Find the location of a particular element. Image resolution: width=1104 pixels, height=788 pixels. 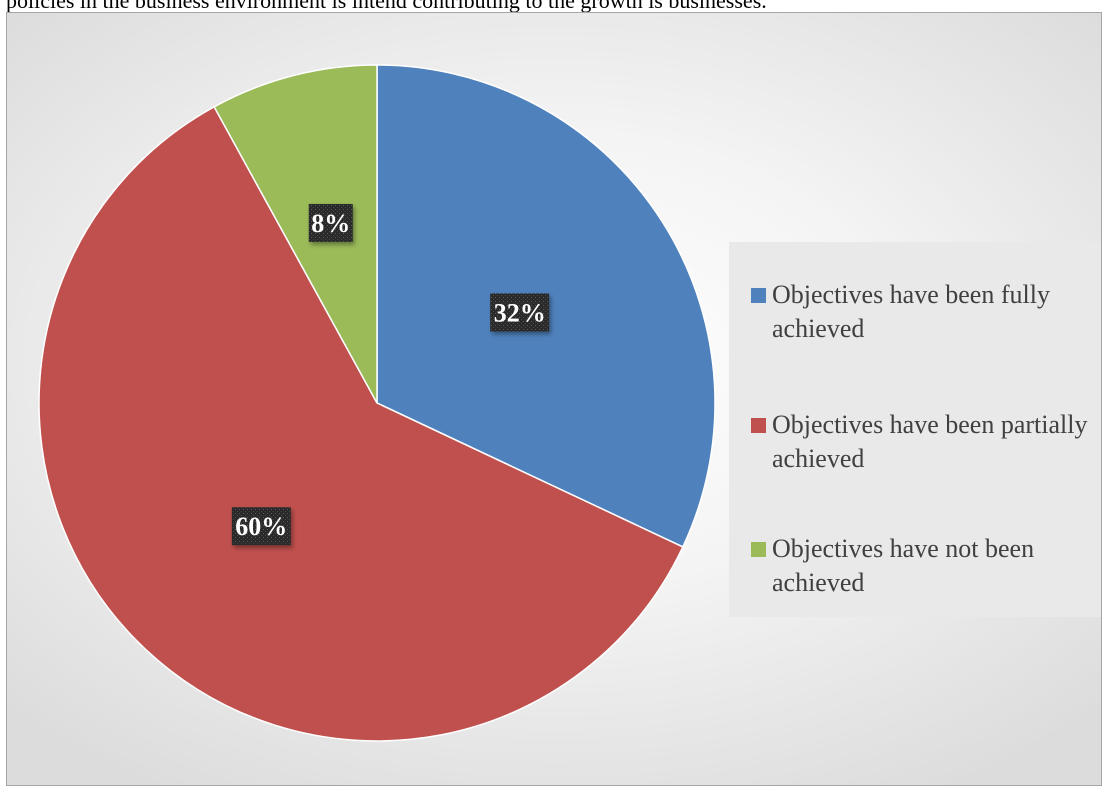

data-label-text-partially-achieved: 60% is located at coordinates (261, 526).